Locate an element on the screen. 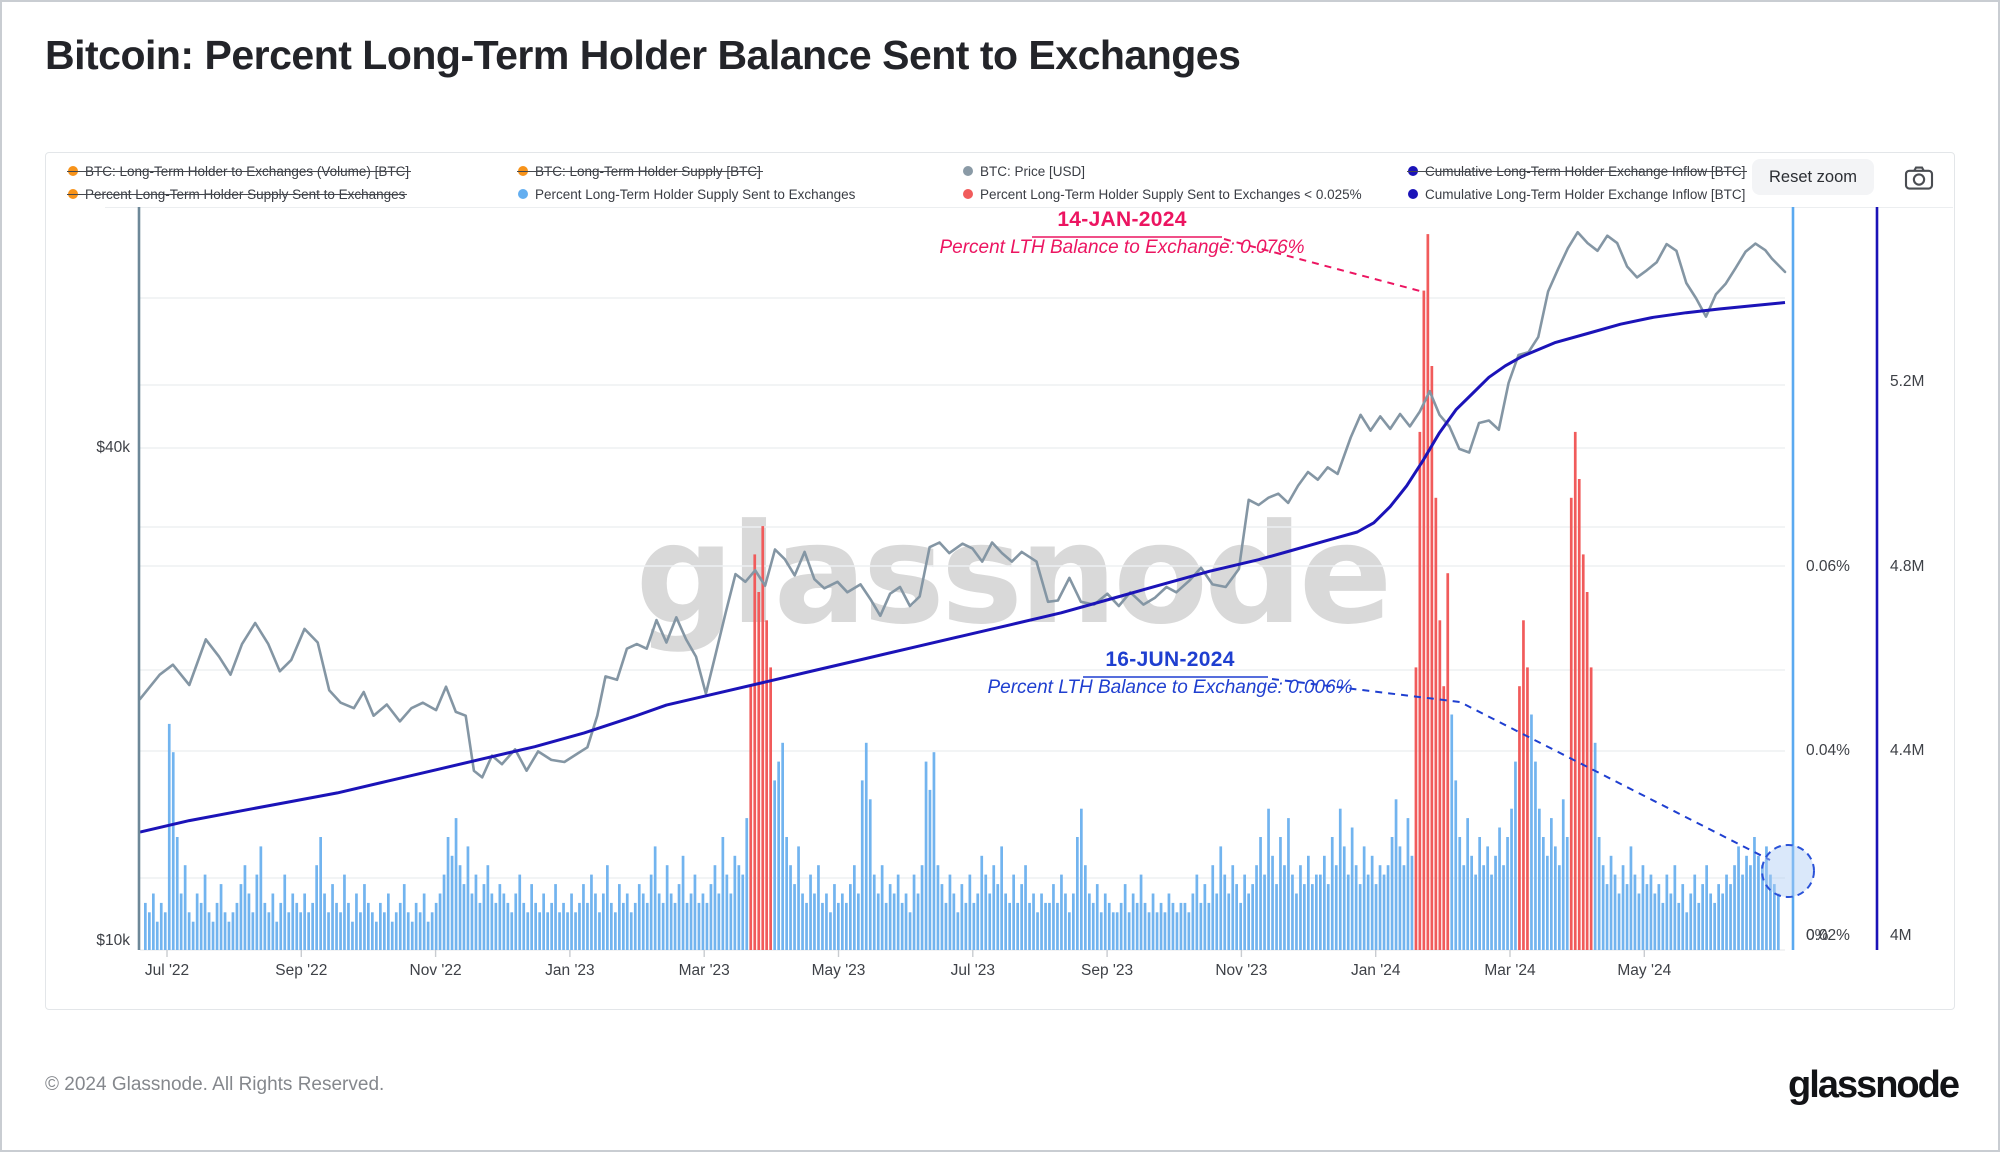 This screenshot has width=2000, height=1152. footer-copyright: © 2024 Glassnode. All Rights Reserved. is located at coordinates (215, 1084).